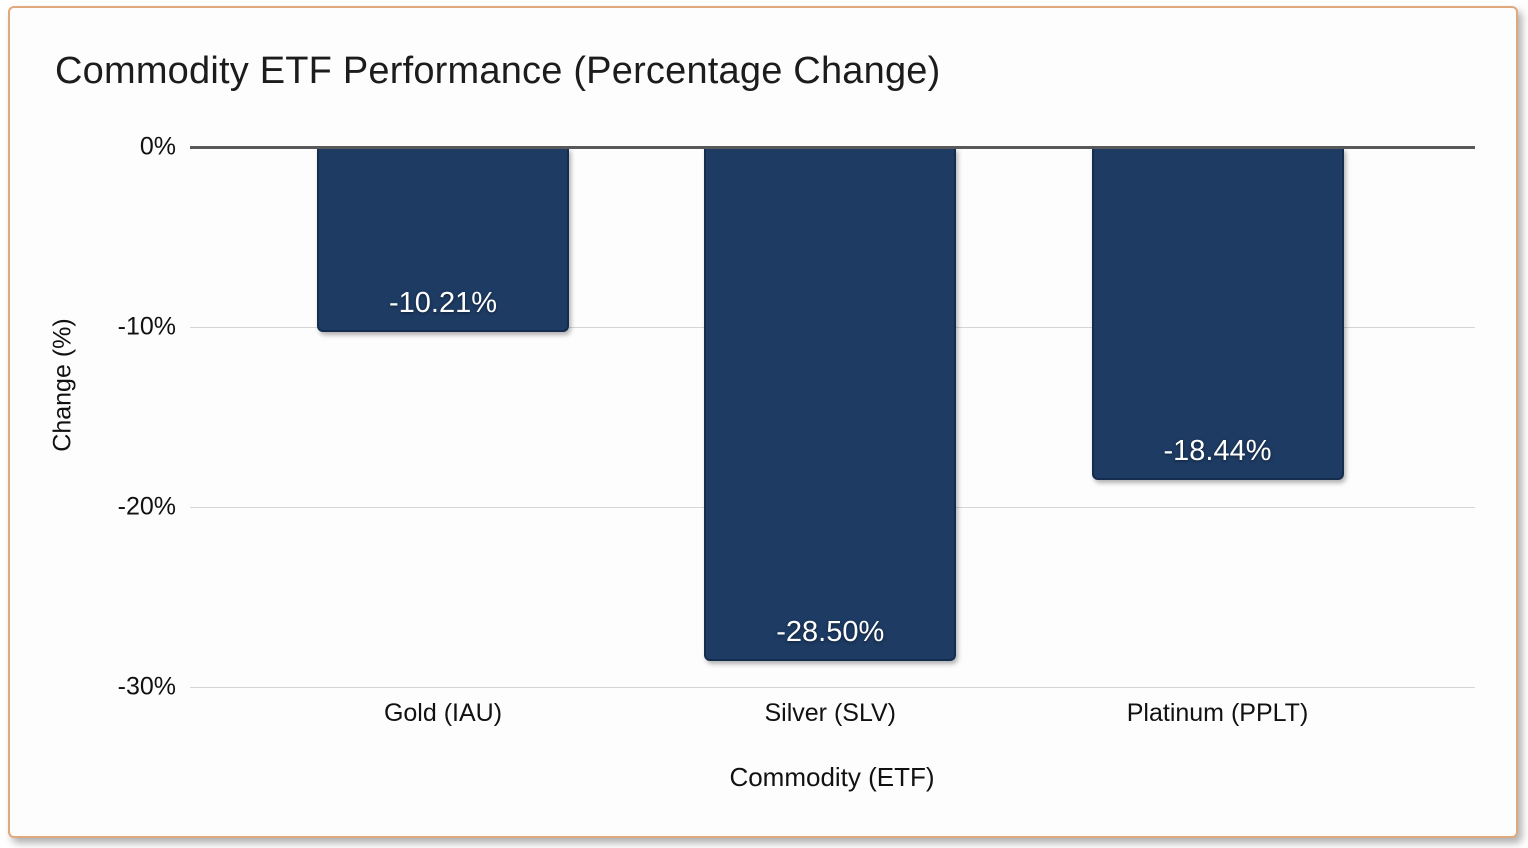 Image resolution: width=1528 pixels, height=848 pixels. I want to click on bar-value-label: -28.50%, so click(830, 632).